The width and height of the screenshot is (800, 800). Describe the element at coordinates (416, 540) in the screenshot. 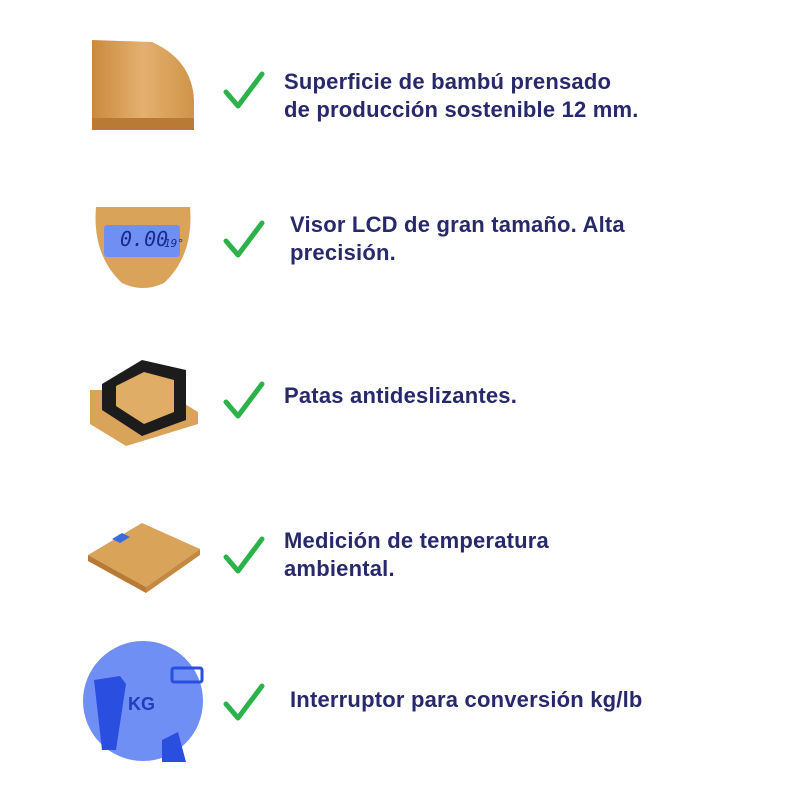

I see `feature-line: Medición de temperatura` at that location.